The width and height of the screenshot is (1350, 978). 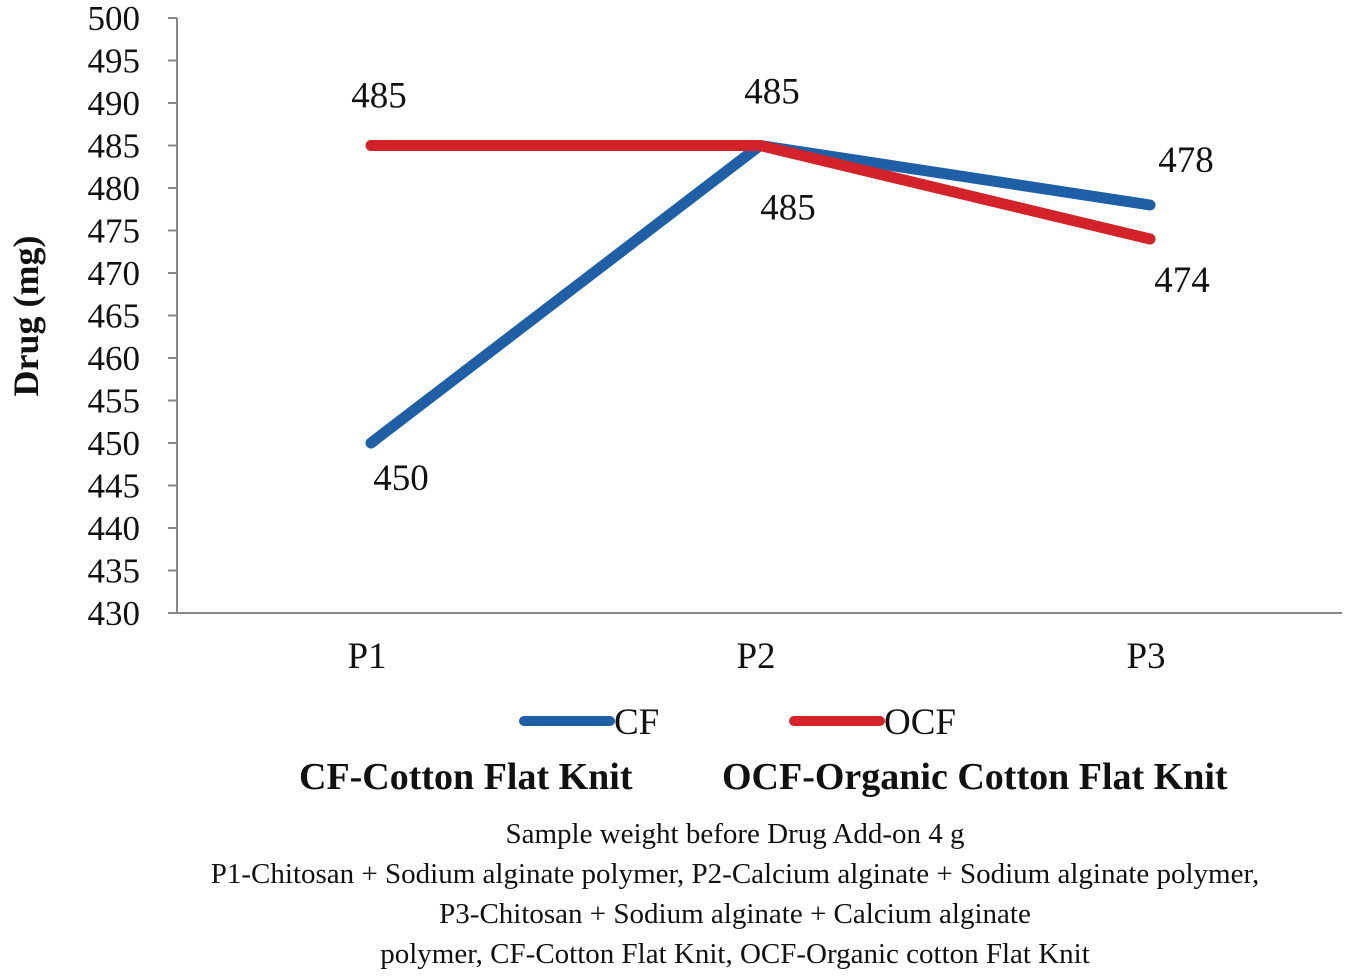 What do you see at coordinates (114, 401) in the screenshot?
I see `y-tick-label: 455` at bounding box center [114, 401].